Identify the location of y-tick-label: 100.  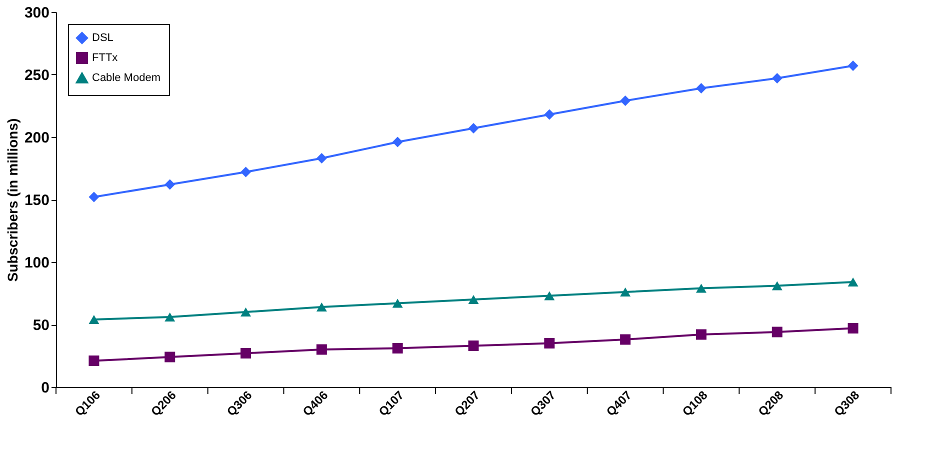
(37, 263).